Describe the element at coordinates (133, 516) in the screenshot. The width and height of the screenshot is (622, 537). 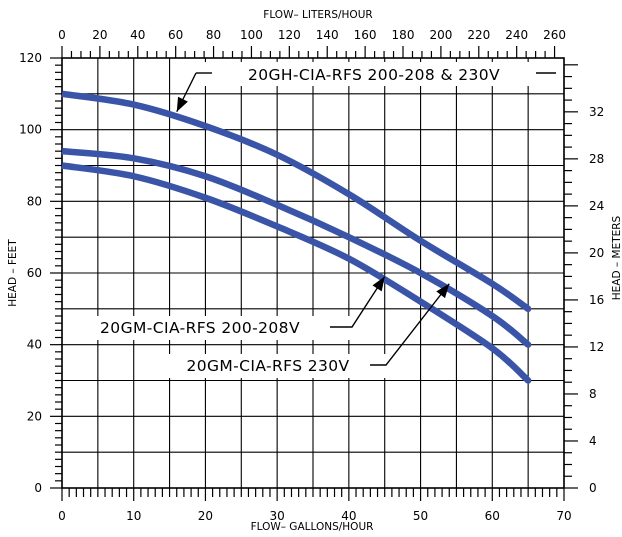
I see `x-tick-label: 10` at that location.